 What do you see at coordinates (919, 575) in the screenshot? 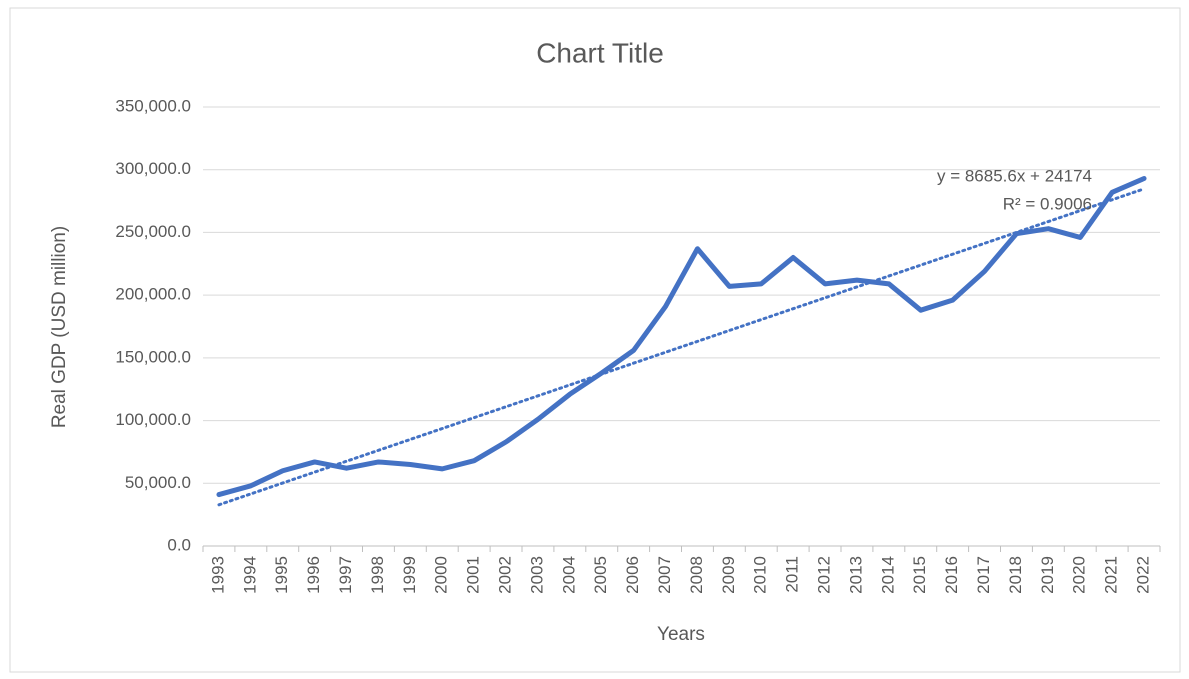
I see `x-tick-label: 2015` at bounding box center [919, 575].